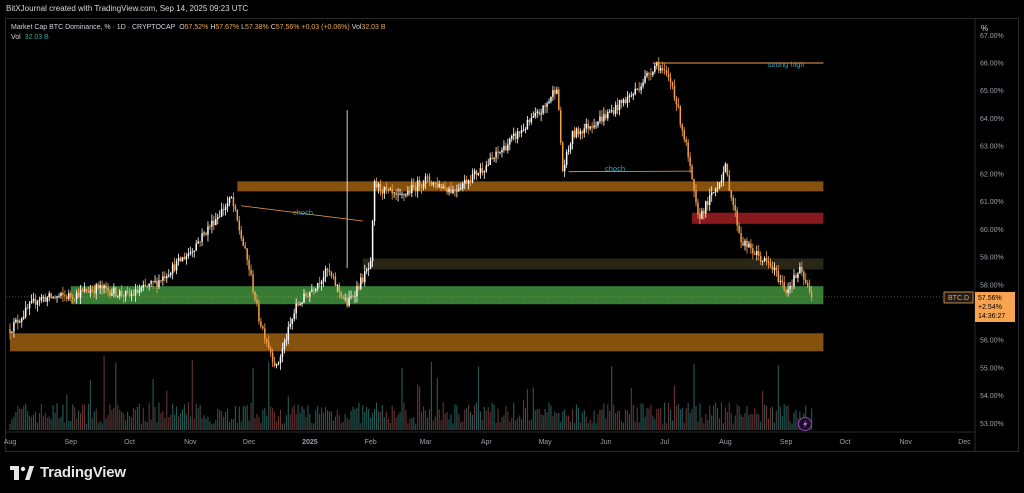  Describe the element at coordinates (68, 472) in the screenshot. I see `tradingview-brand: TradingView` at that location.